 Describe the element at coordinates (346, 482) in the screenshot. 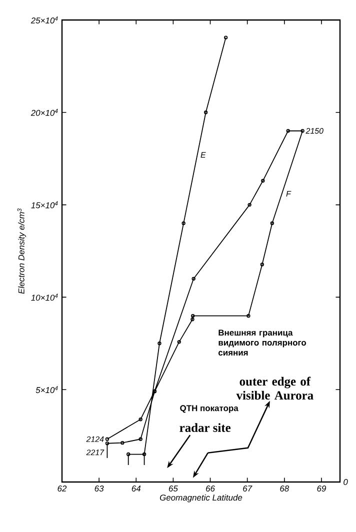

I see `text: 0` at that location.